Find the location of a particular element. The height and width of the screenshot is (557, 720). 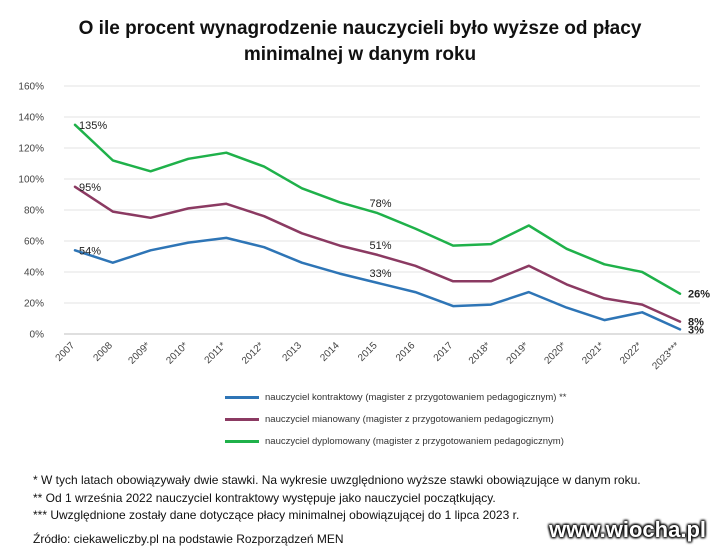

data-label: 78% is located at coordinates (381, 204).